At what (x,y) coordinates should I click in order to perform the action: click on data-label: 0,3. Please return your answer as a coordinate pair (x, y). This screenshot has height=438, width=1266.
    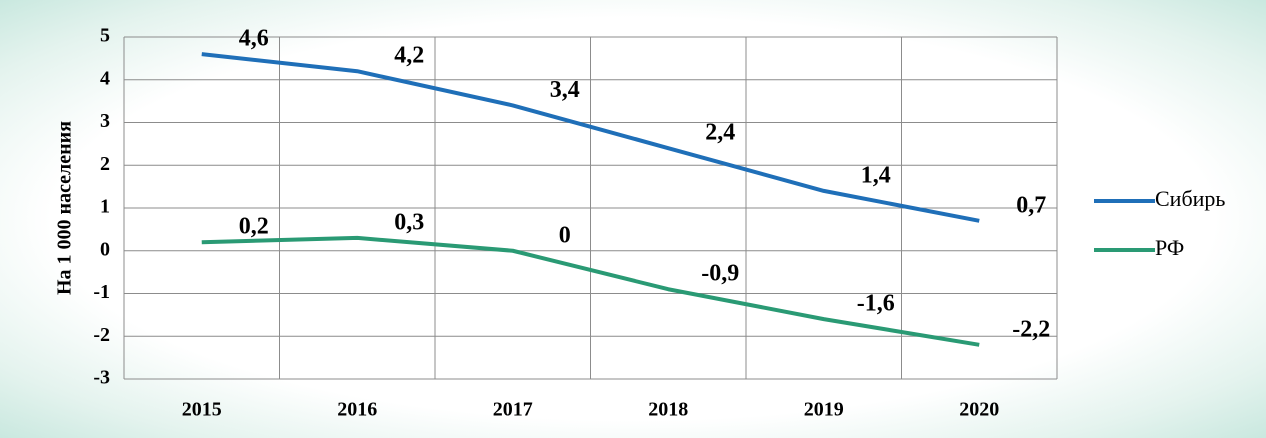
    Looking at the image, I should click on (409, 222).